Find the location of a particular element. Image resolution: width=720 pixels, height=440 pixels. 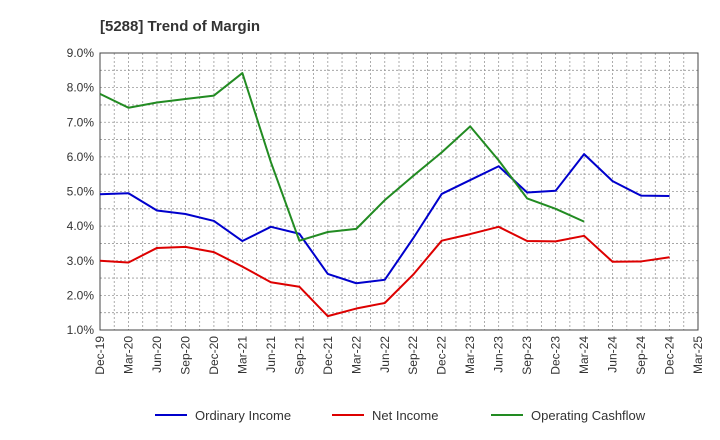

x-tick-label: Jun-22 is located at coordinates (385, 354).